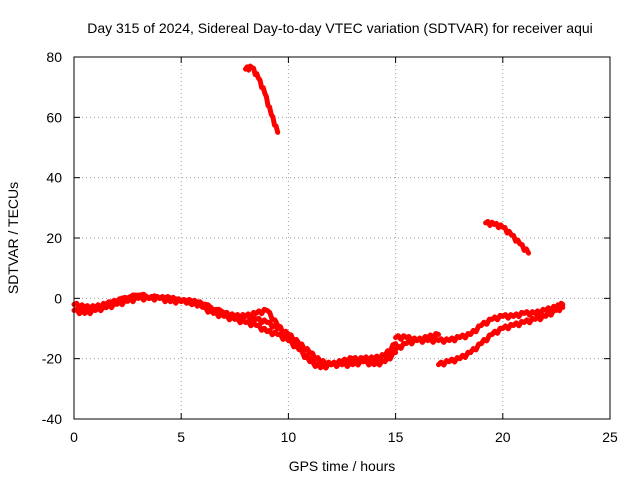 The height and width of the screenshot is (480, 640). I want to click on x-tick-label: 10, so click(289, 437).